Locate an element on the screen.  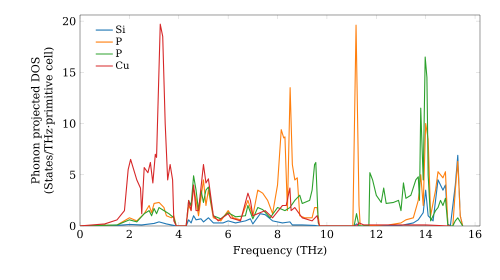
legend-label: Si is located at coordinates (121, 30).